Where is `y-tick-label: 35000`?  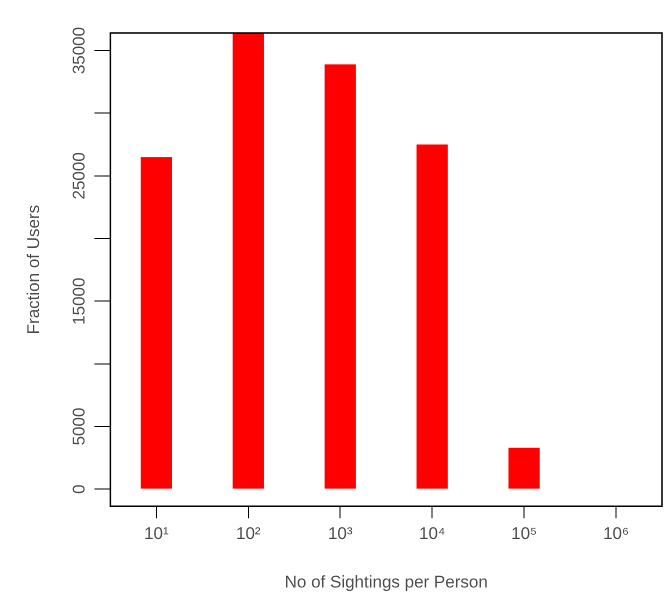
y-tick-label: 35000 is located at coordinates (79, 50).